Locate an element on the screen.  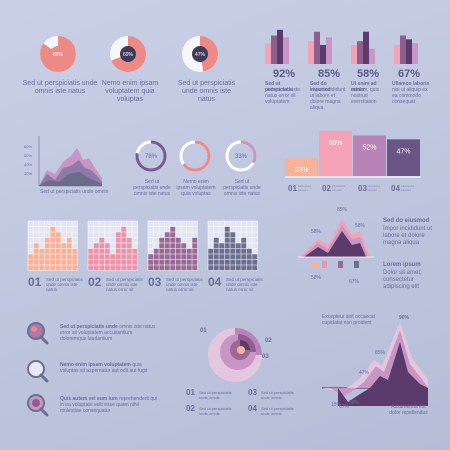
hist-num-2: 02 is located at coordinates (95, 282).